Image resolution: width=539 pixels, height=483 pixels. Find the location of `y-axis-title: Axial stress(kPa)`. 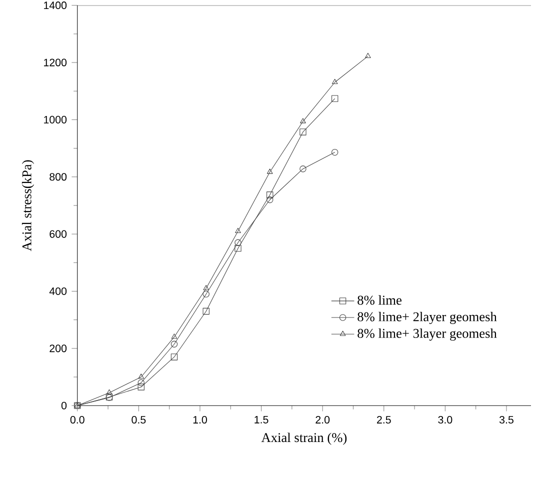

y-axis-title: Axial stress(kPa) is located at coordinates (28, 206).